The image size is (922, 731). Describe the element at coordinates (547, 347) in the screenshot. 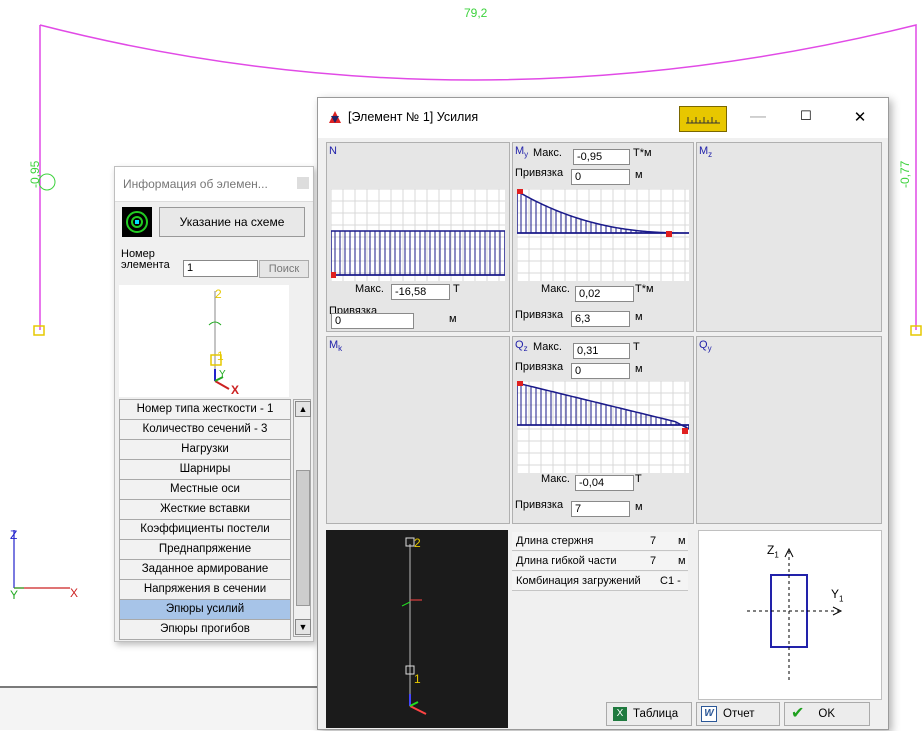

I see `Qz-max-label: Макс.` at that location.